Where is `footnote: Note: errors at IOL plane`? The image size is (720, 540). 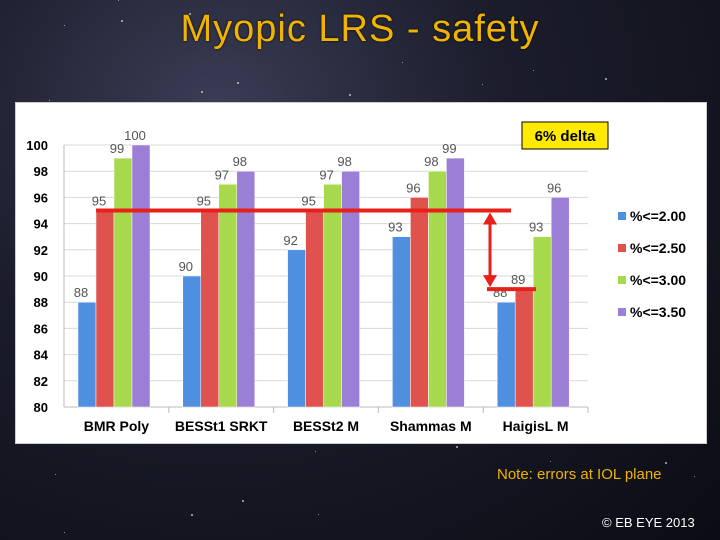 footnote: Note: errors at IOL plane is located at coordinates (579, 474).